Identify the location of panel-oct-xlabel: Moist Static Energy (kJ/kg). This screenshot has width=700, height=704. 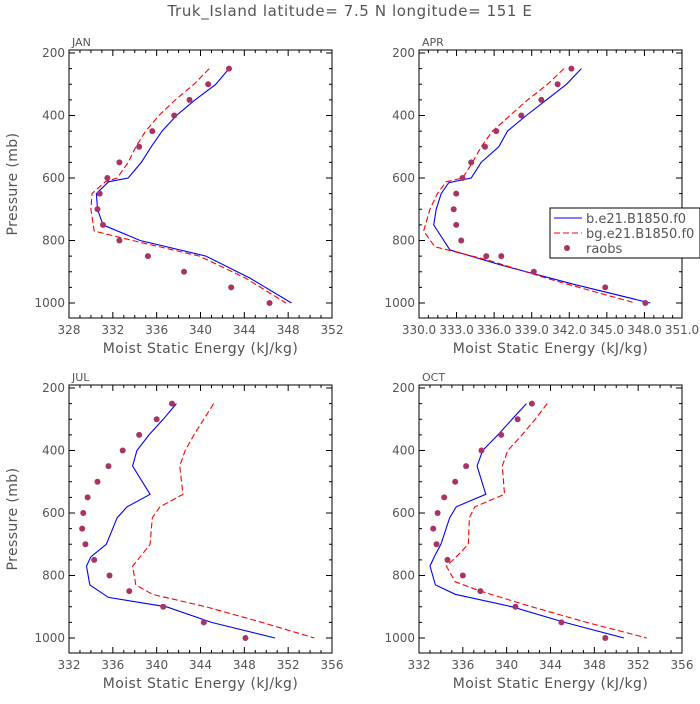
(550, 684).